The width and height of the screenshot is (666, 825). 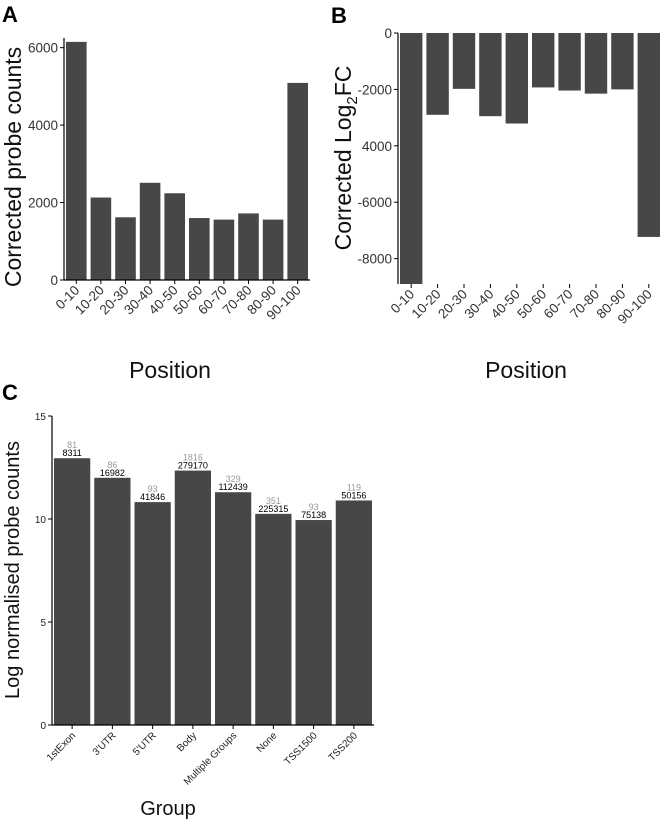 I want to click on panel-c-x-tick-label: 3'UTR, so click(x=105, y=744).